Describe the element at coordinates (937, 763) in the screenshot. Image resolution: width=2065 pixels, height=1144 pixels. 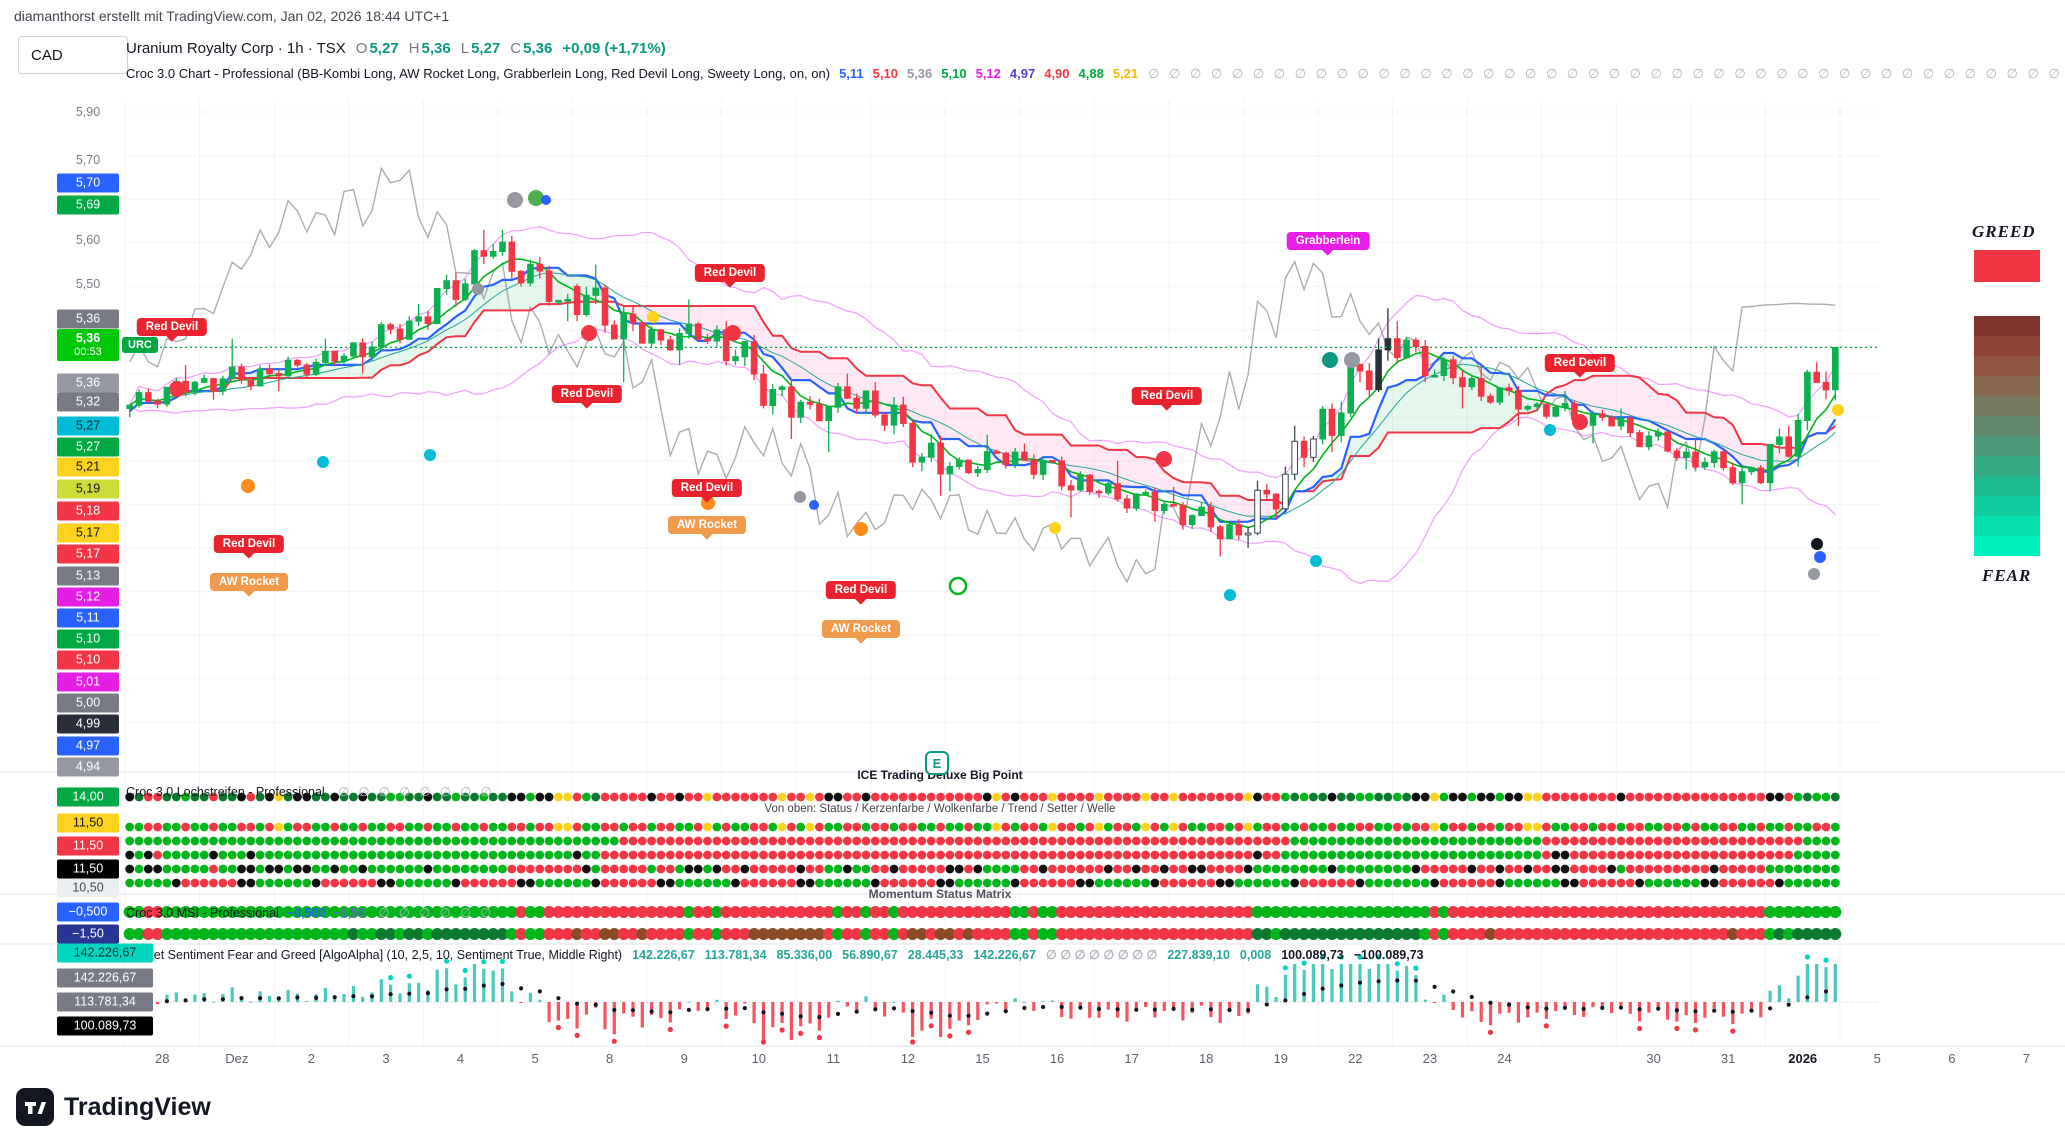
I see `earnings-icon: E` at that location.